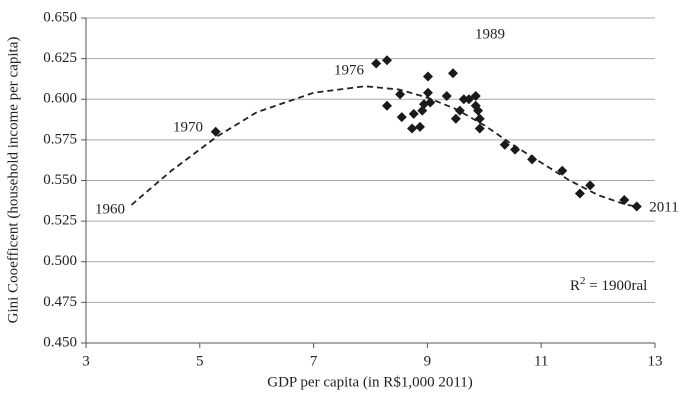  I want to click on x-tick-label: 7, so click(314, 361).